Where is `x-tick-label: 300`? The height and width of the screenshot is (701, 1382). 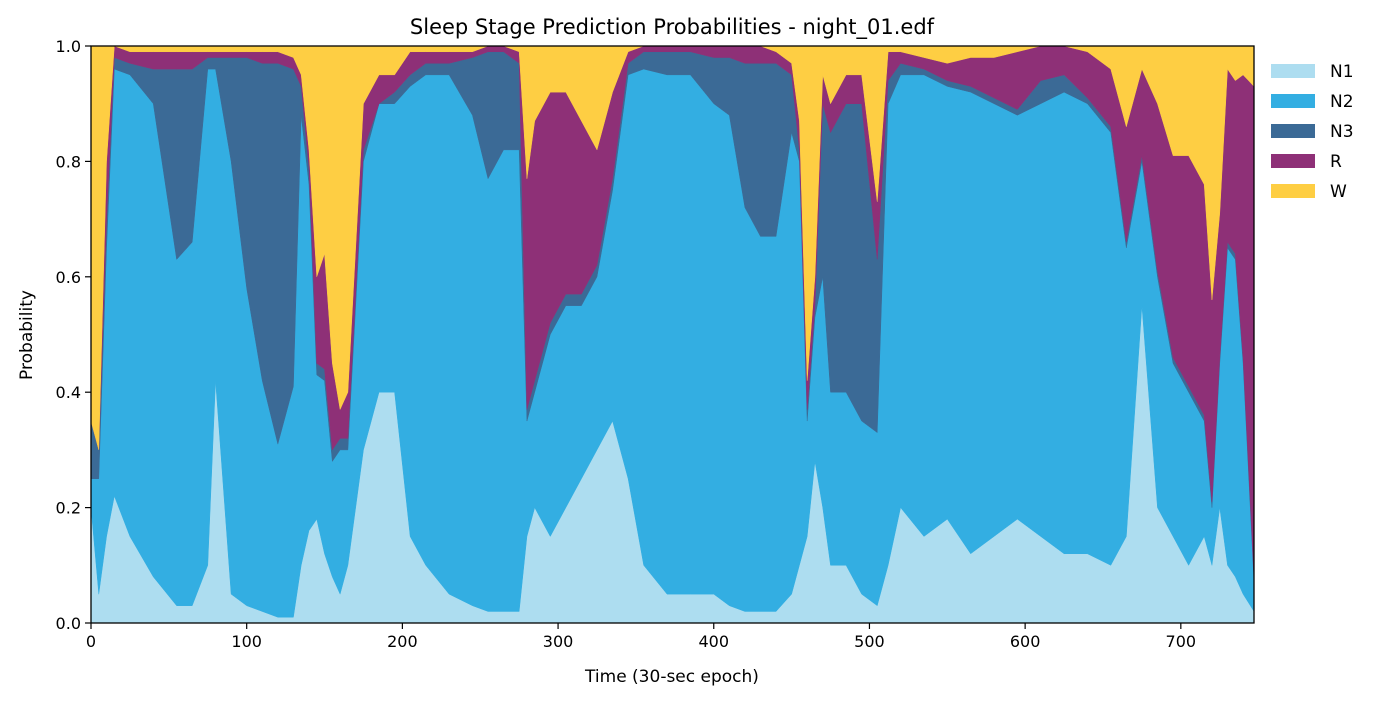
x-tick-label: 300 is located at coordinates (558, 641).